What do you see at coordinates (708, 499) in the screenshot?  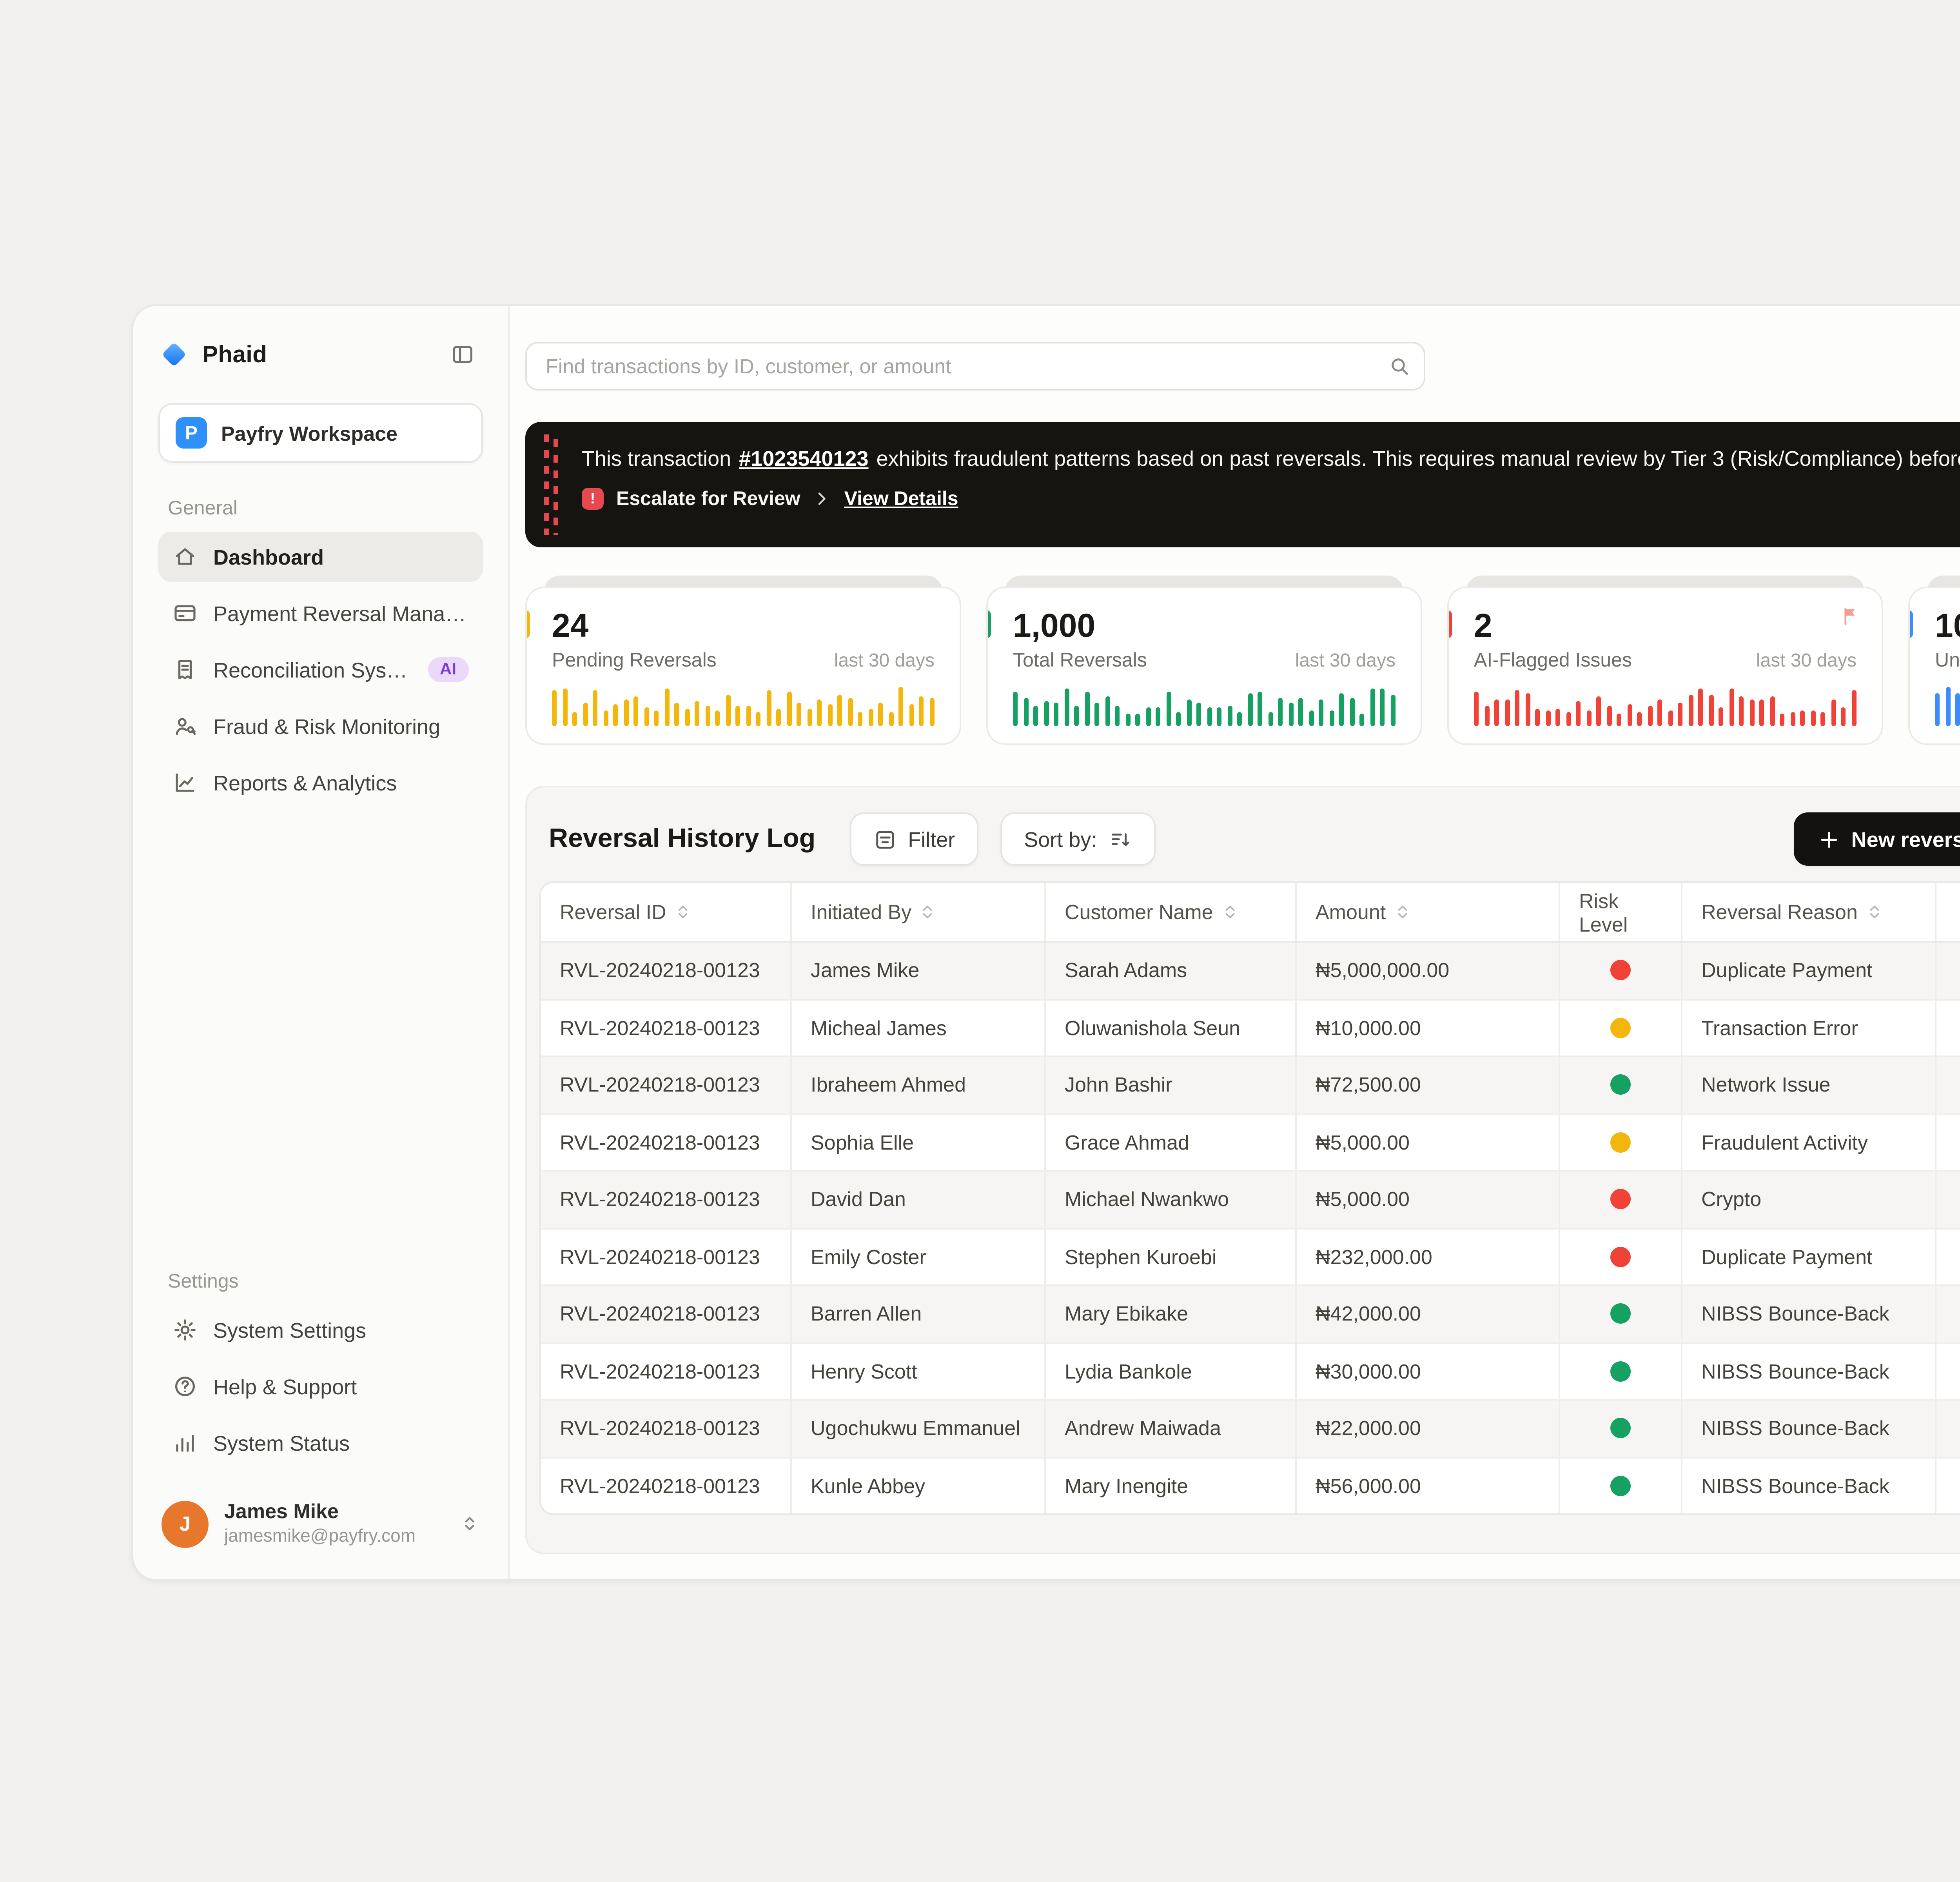 I see `escalate-button: Escalate for Review` at bounding box center [708, 499].